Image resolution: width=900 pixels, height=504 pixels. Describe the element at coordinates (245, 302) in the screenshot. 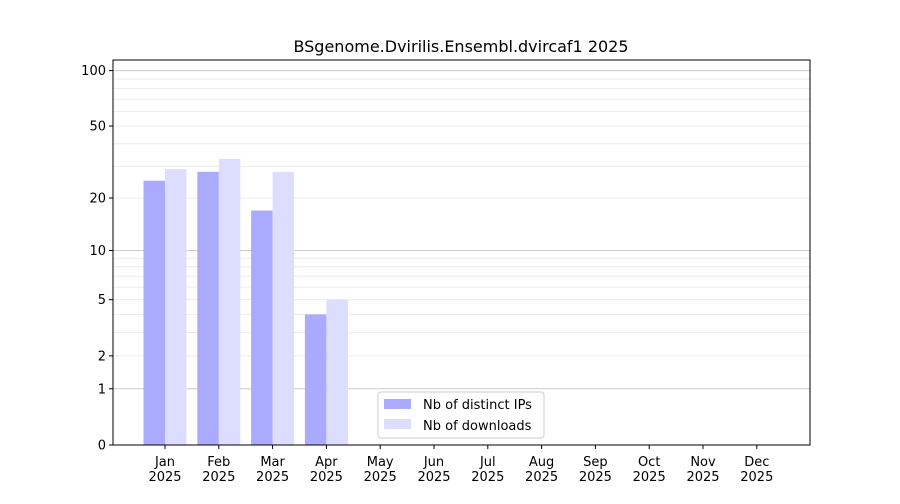

I see `bars` at that location.